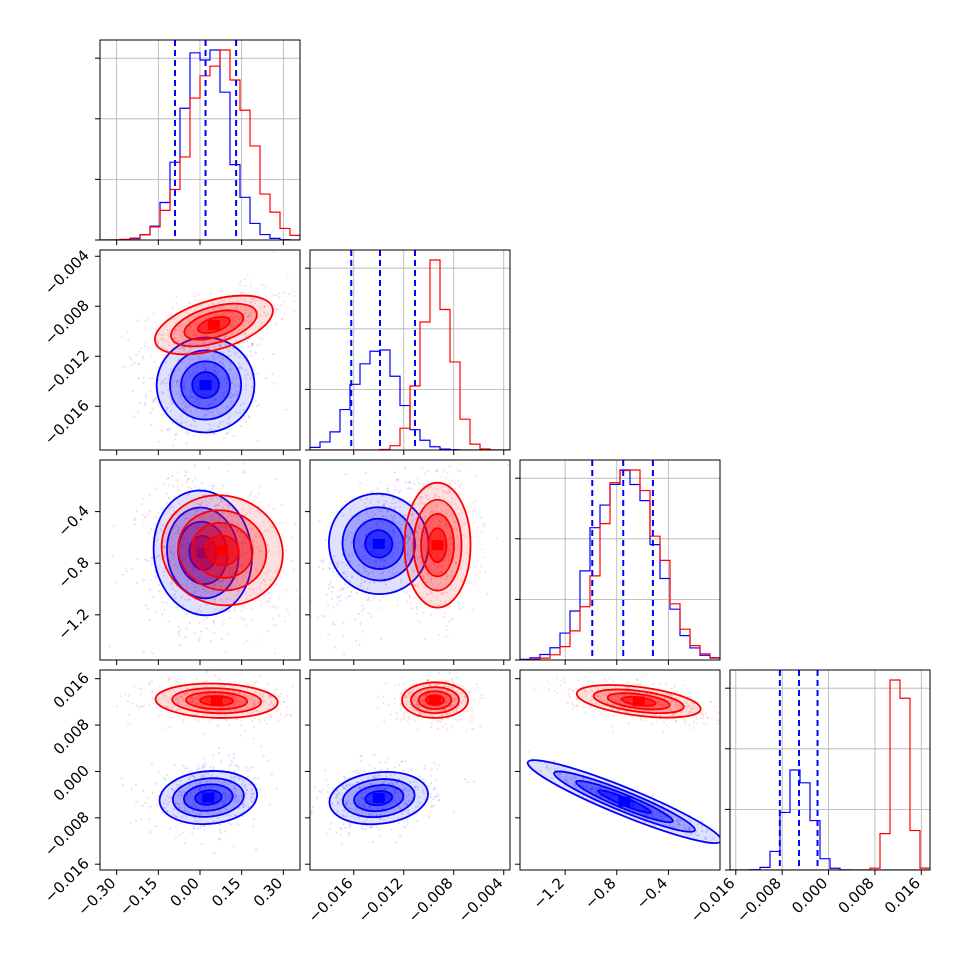  I want to click on x-tick-label: −0.012, so click(381, 900).